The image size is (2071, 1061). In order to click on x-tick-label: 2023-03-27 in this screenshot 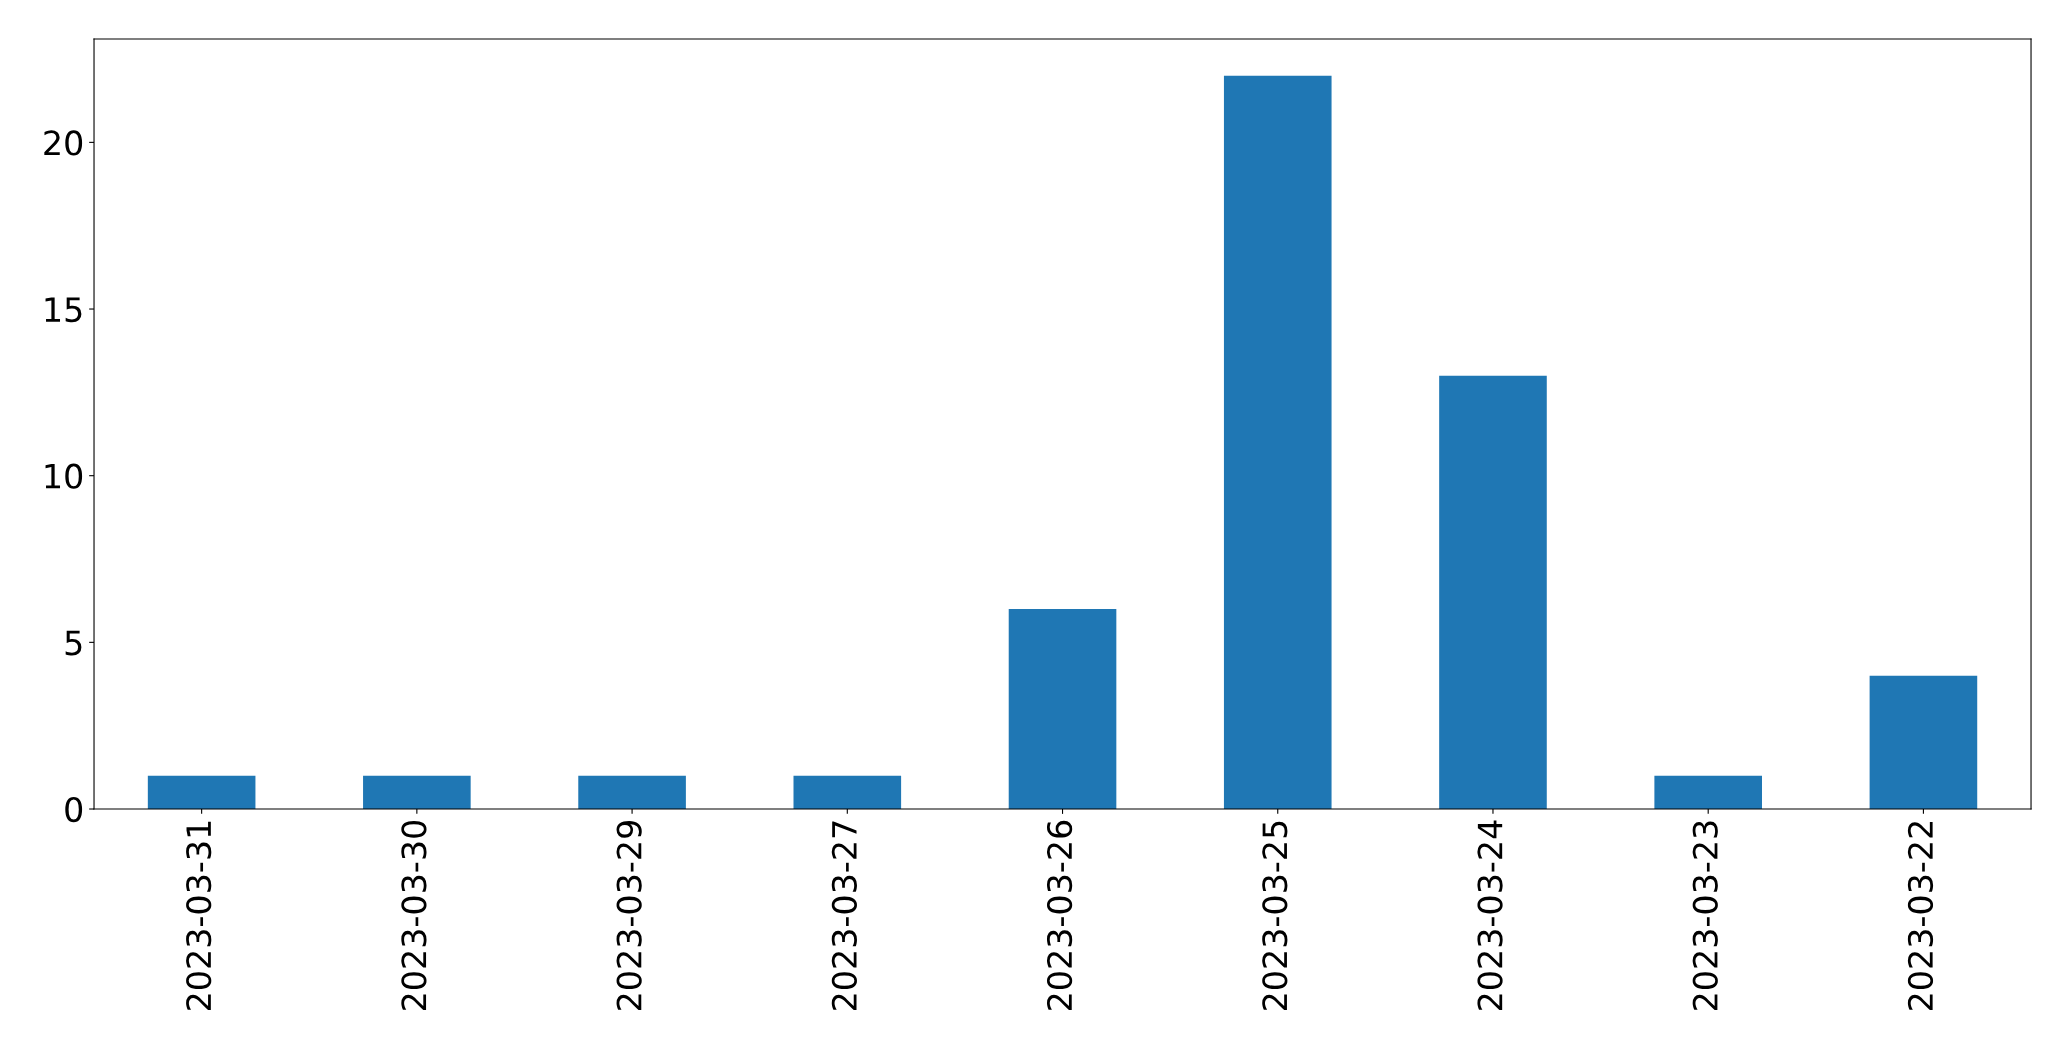, I will do `click(844, 916)`.